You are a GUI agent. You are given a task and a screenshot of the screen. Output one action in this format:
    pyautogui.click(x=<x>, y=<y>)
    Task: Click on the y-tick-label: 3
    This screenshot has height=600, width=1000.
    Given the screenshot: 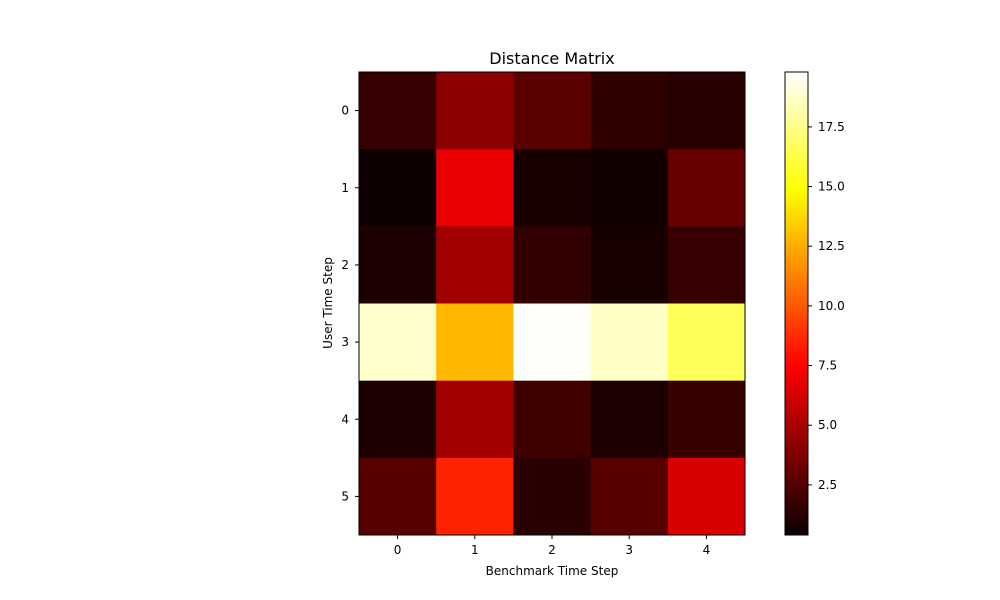 What is the action you would take?
    pyautogui.click(x=345, y=342)
    